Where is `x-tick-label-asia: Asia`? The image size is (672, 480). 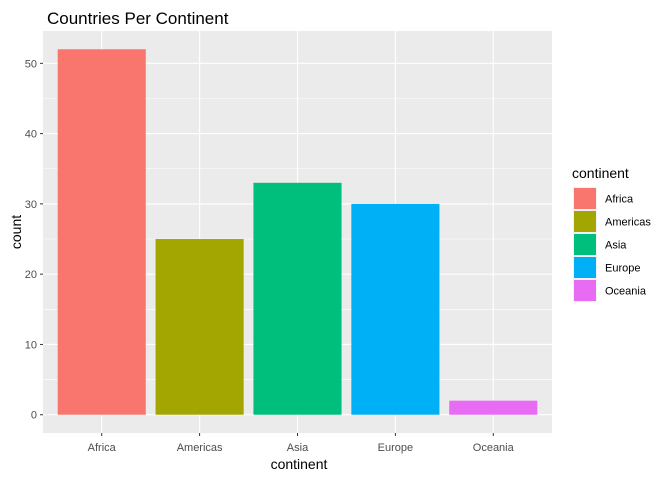 x-tick-label-asia: Asia is located at coordinates (298, 448).